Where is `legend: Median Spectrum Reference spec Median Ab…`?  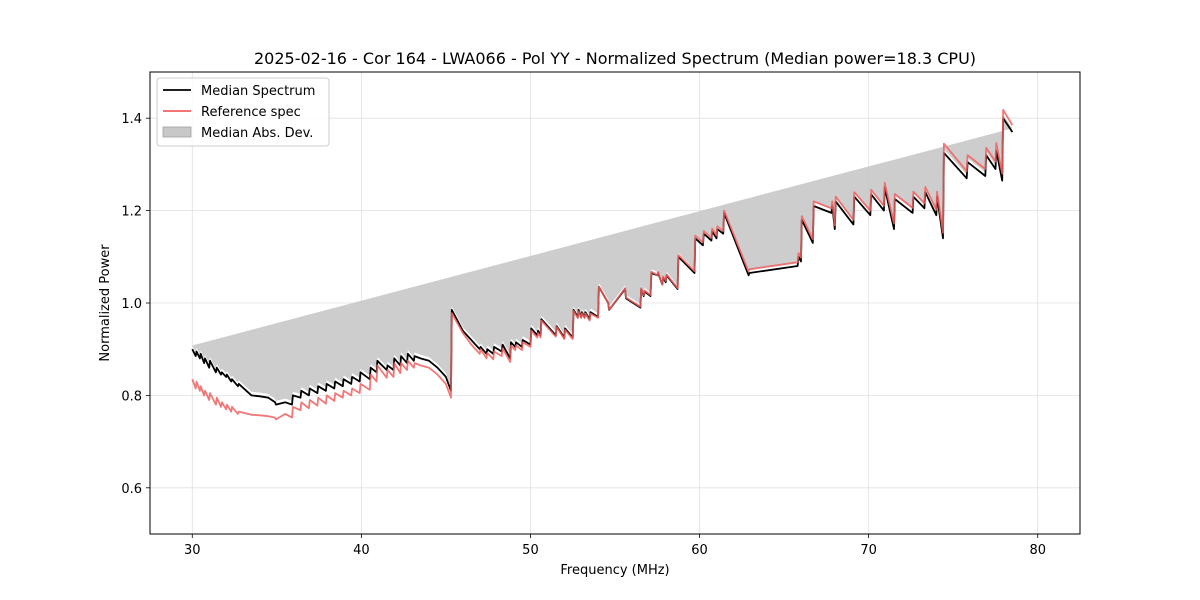
legend: Median Spectrum Reference spec Median Ab… is located at coordinates (243, 112).